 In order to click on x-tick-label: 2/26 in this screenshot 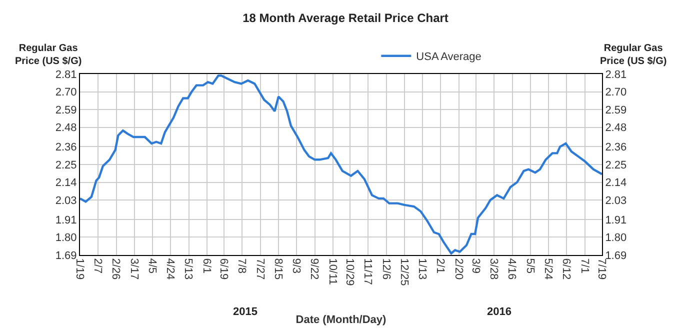, I will do `click(116, 269)`.